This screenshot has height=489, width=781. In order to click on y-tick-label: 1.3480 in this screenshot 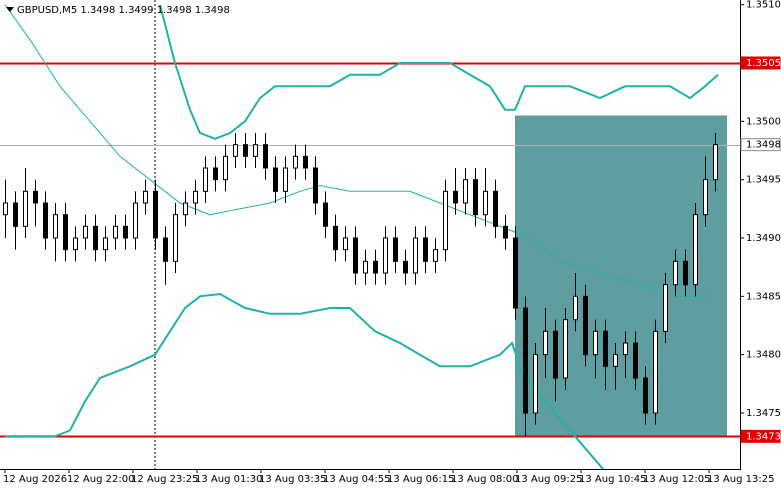, I will do `click(763, 355)`.